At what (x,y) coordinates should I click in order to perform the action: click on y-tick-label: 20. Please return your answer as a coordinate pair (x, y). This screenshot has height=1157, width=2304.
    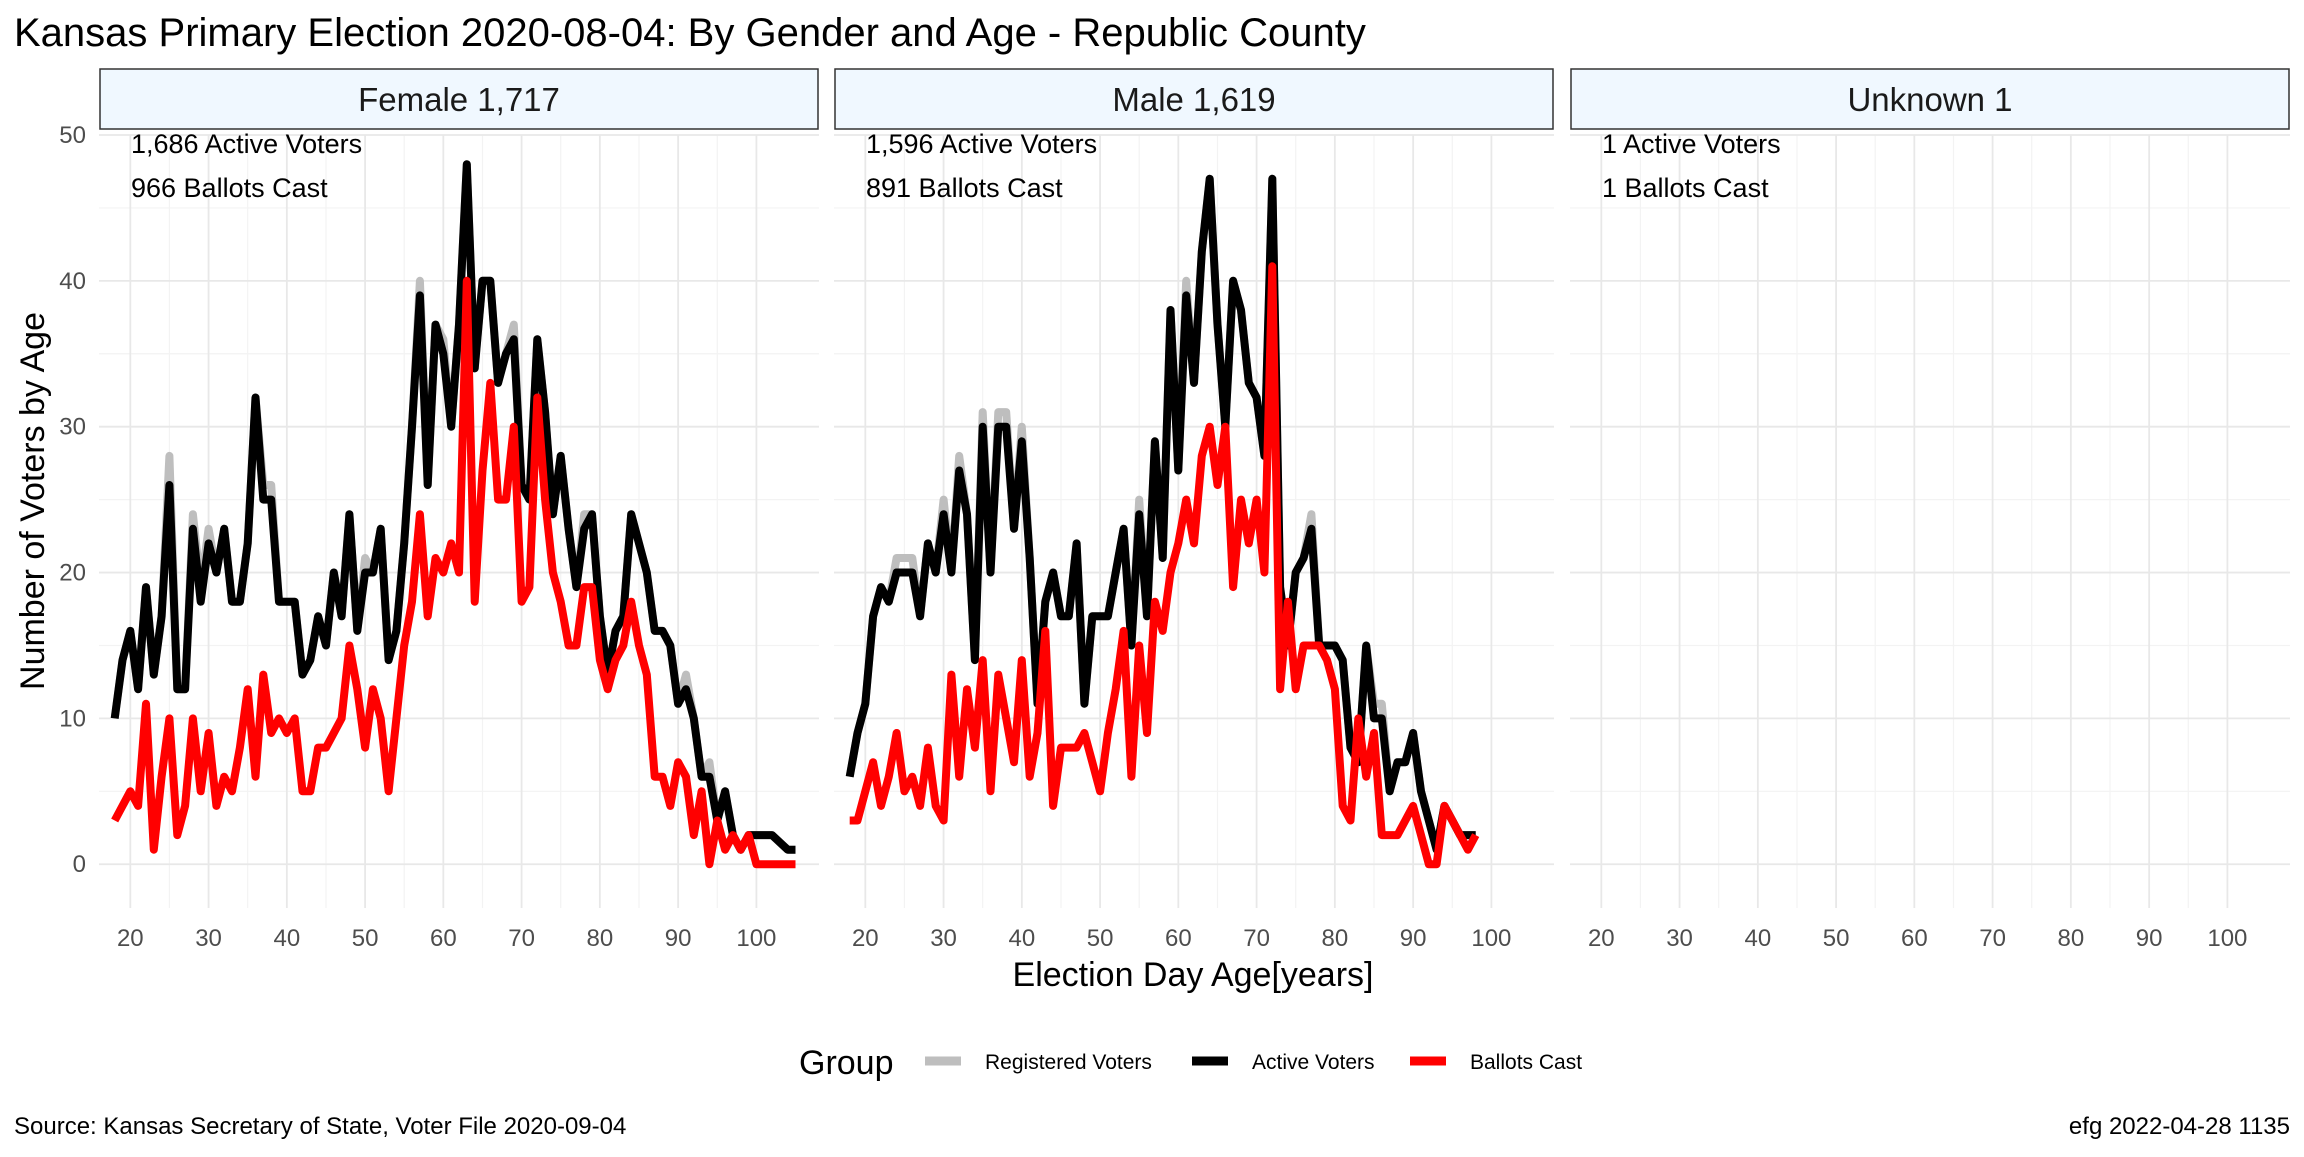
    Looking at the image, I should click on (72, 573).